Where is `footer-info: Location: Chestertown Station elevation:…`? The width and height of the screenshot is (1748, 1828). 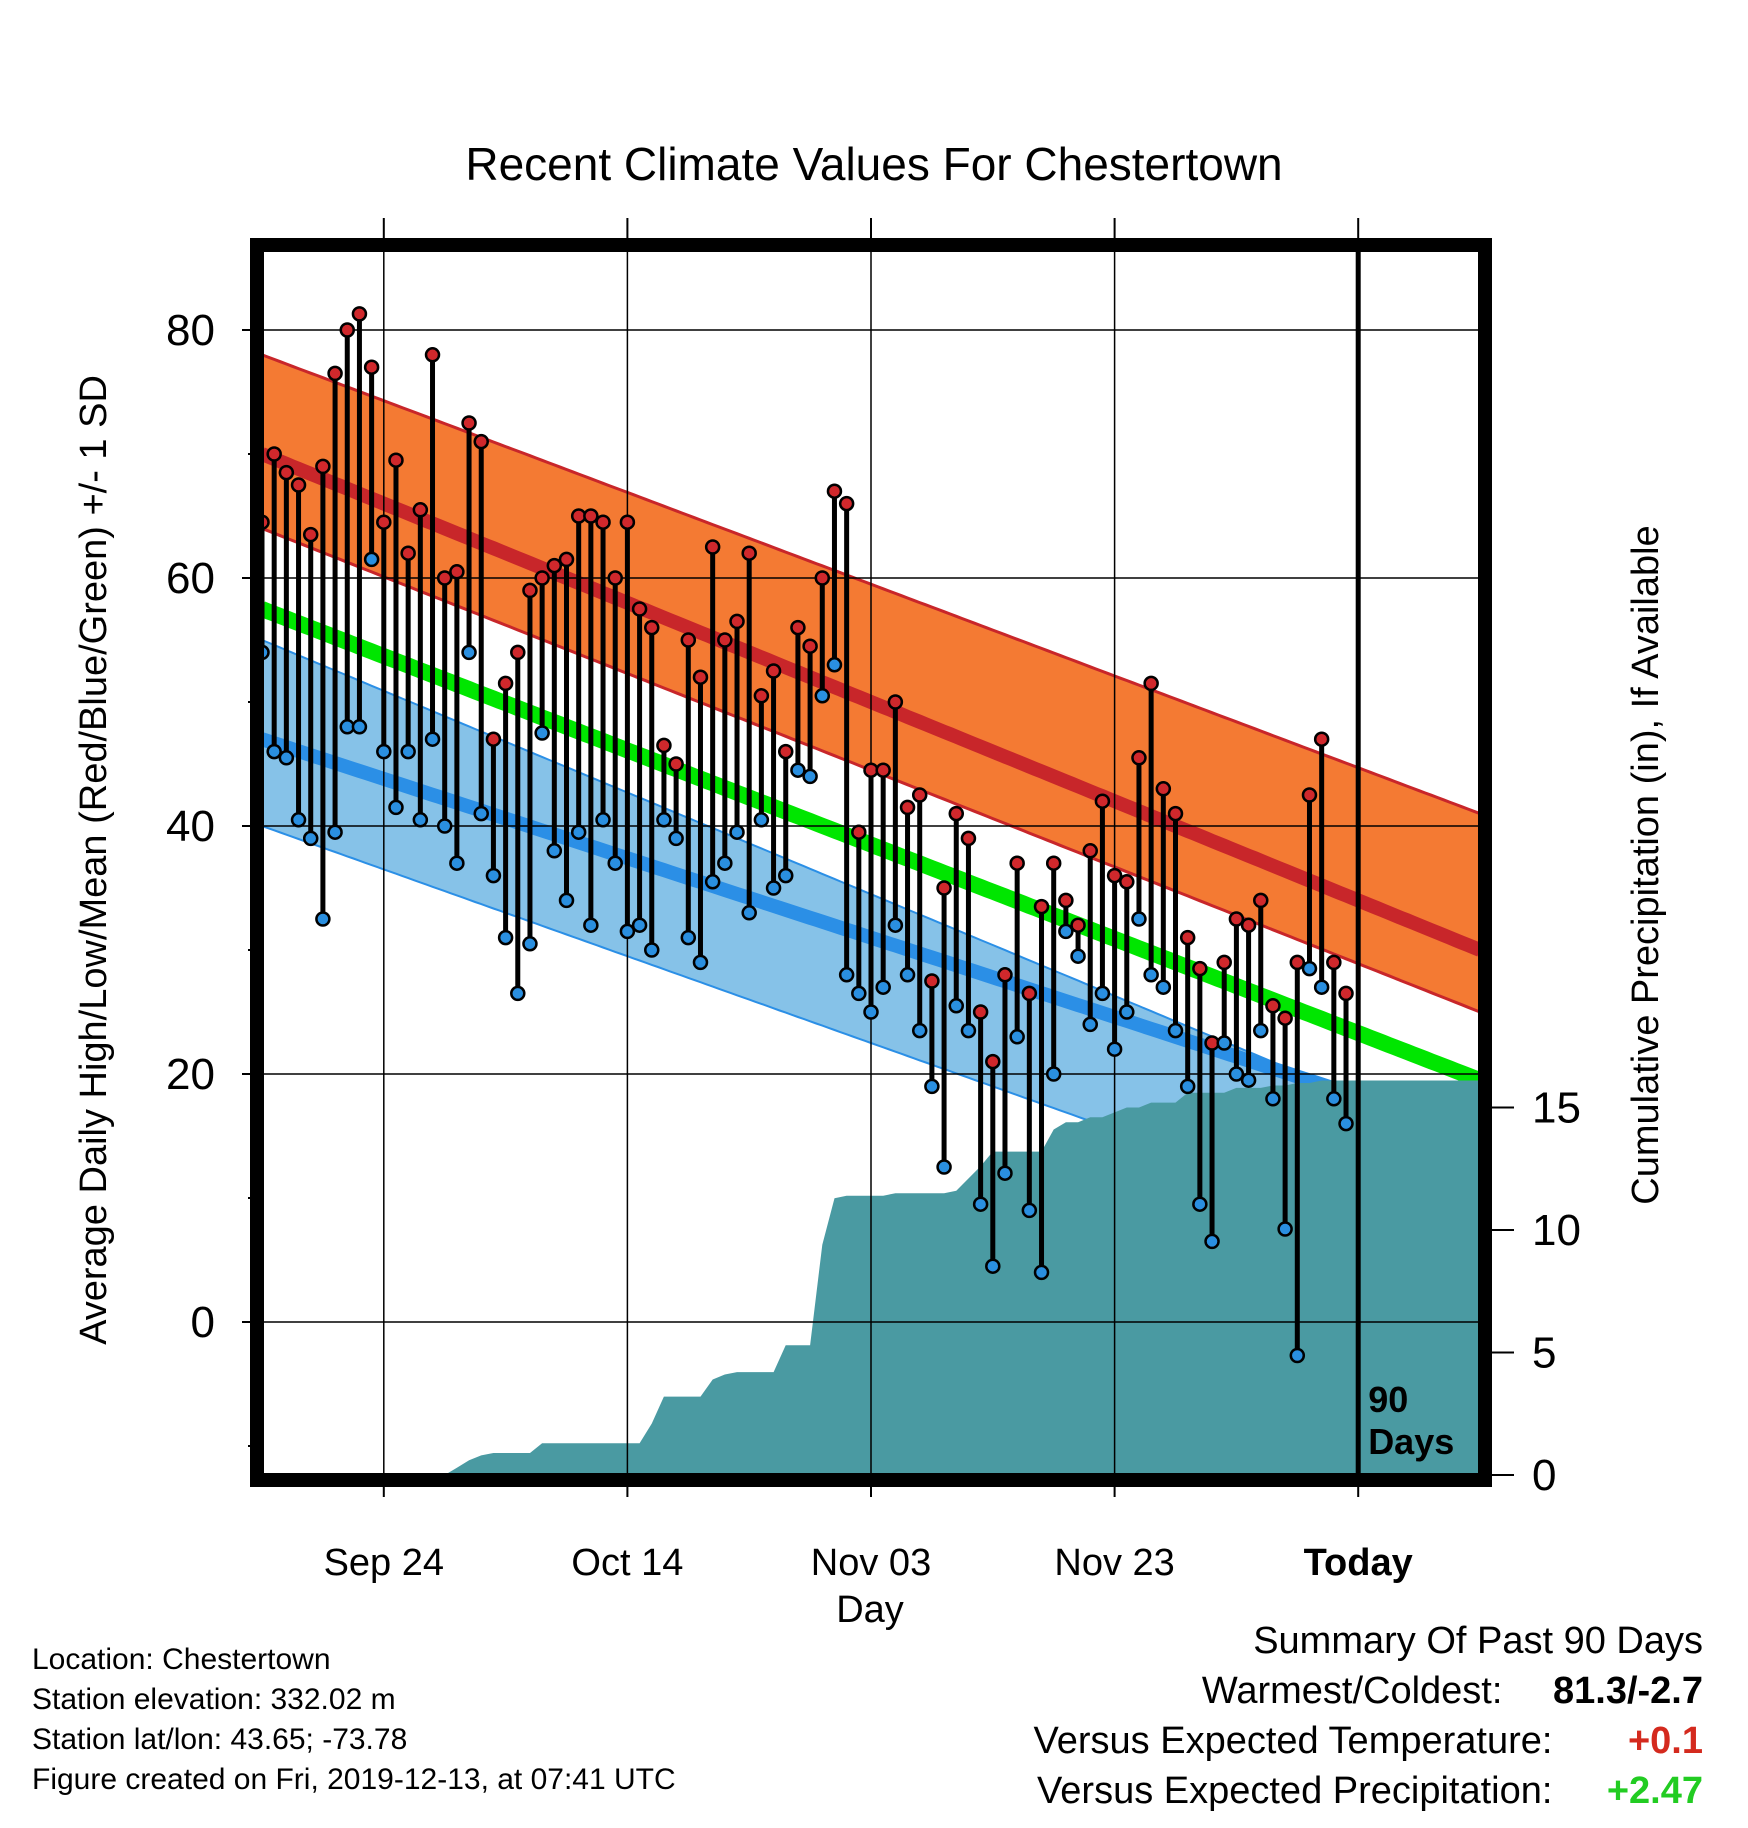 footer-info: Location: Chestertown Station elevation:… is located at coordinates (354, 1720).